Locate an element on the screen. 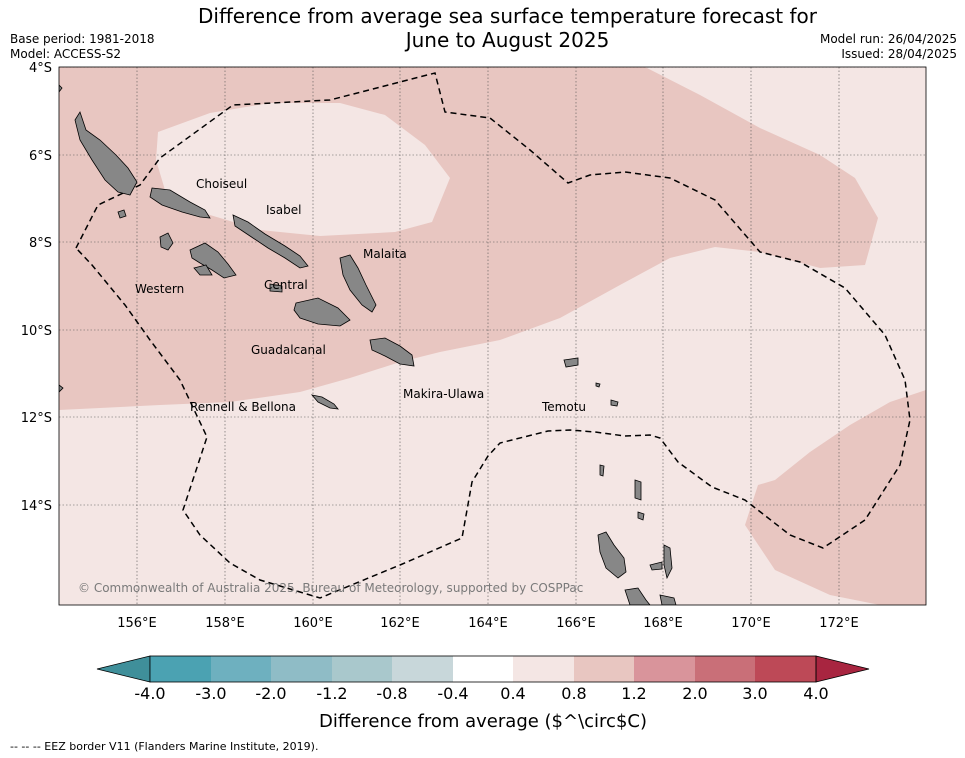 Image resolution: width=965 pixels, height=758 pixels. lon-tick: 162°E is located at coordinates (400, 623).